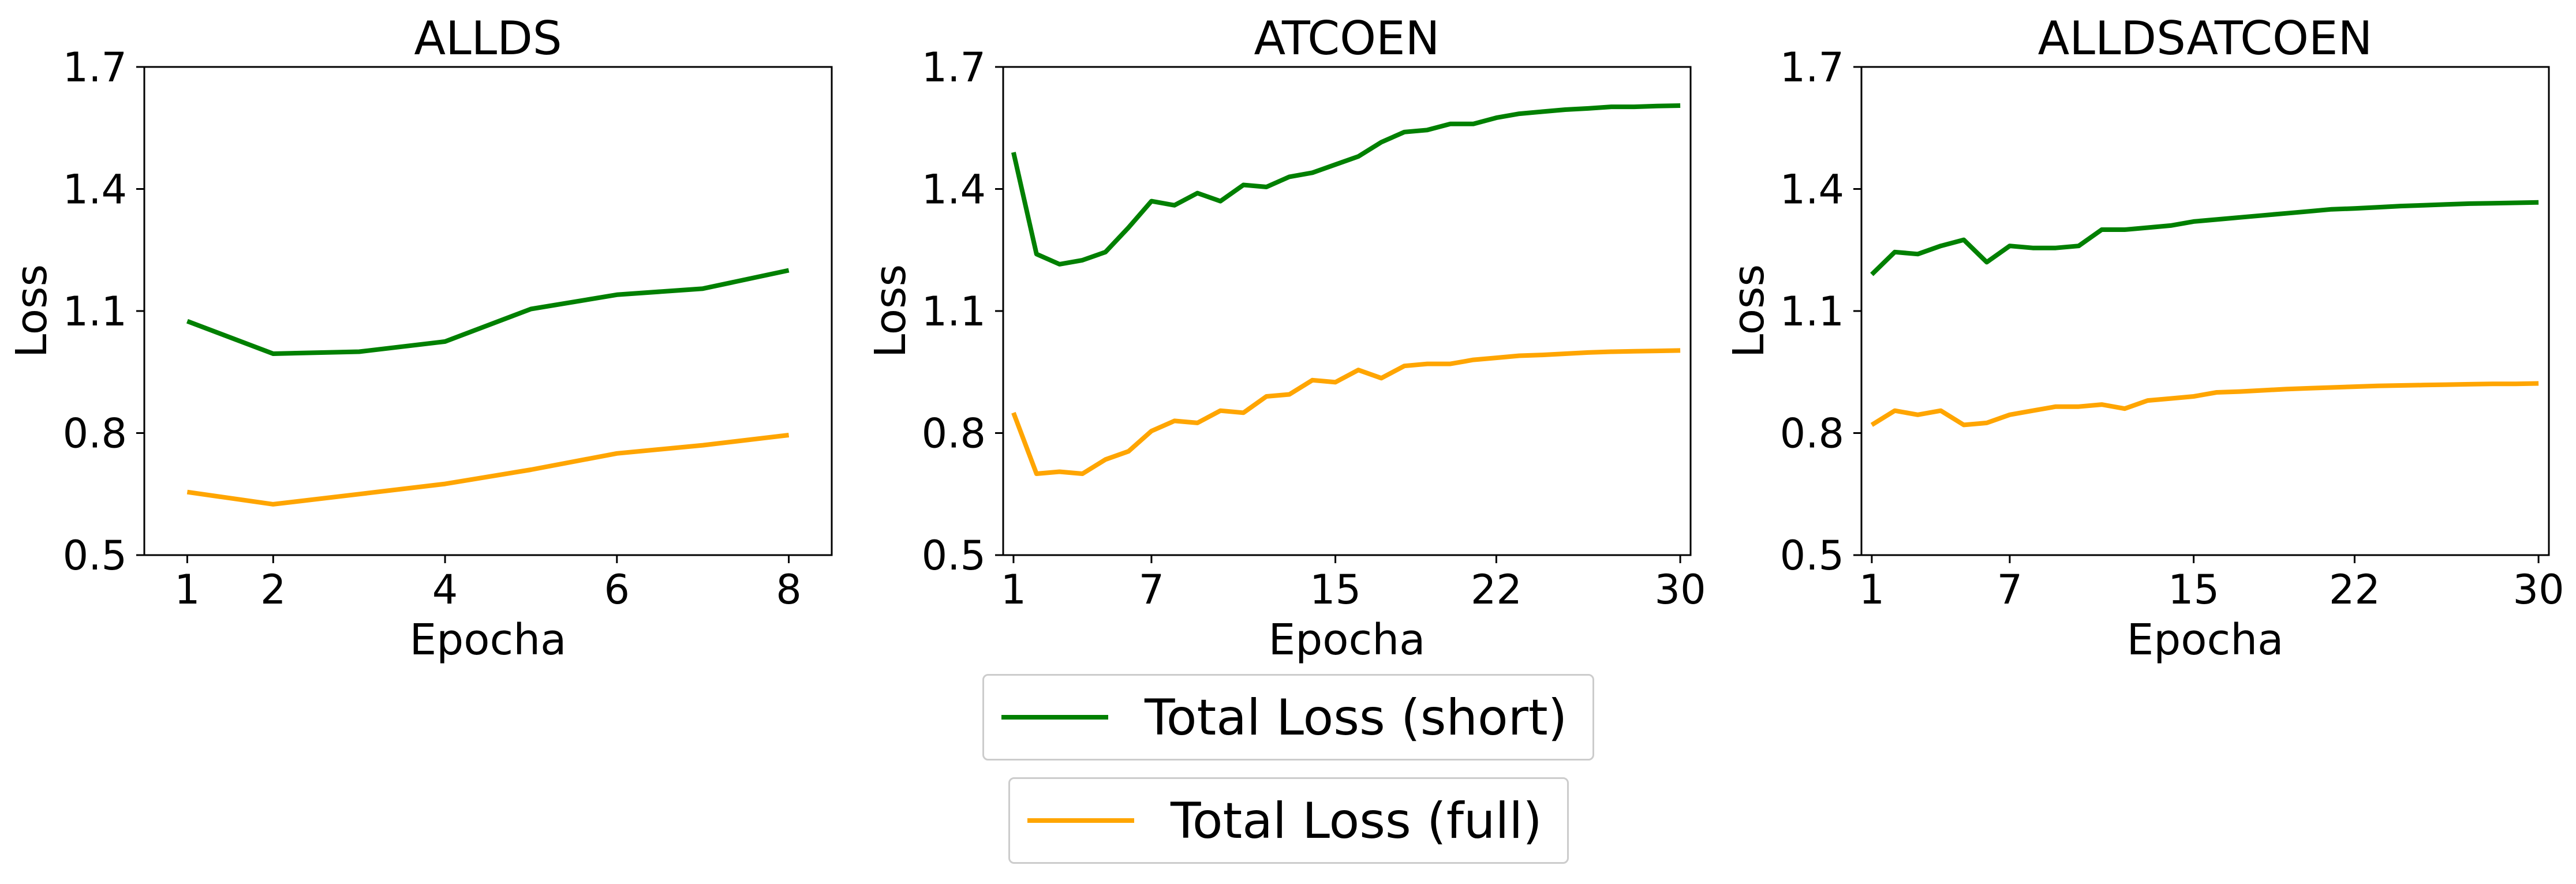 Image resolution: width=2576 pixels, height=884 pixels. I want to click on panel-3-ytick-label: 1.7, so click(1812, 67).